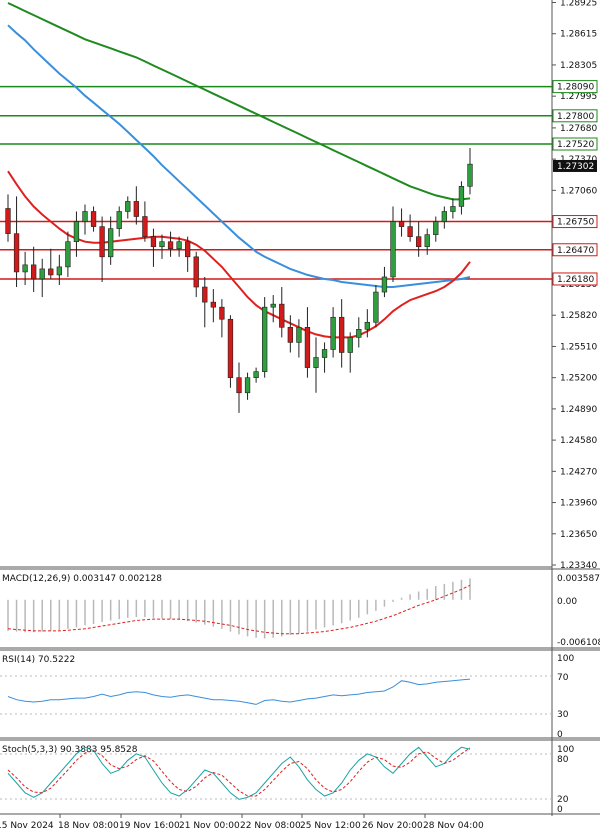 The image size is (600, 834). Describe the element at coordinates (560, 810) in the screenshot. I see `stoch-axis-0: 0` at that location.